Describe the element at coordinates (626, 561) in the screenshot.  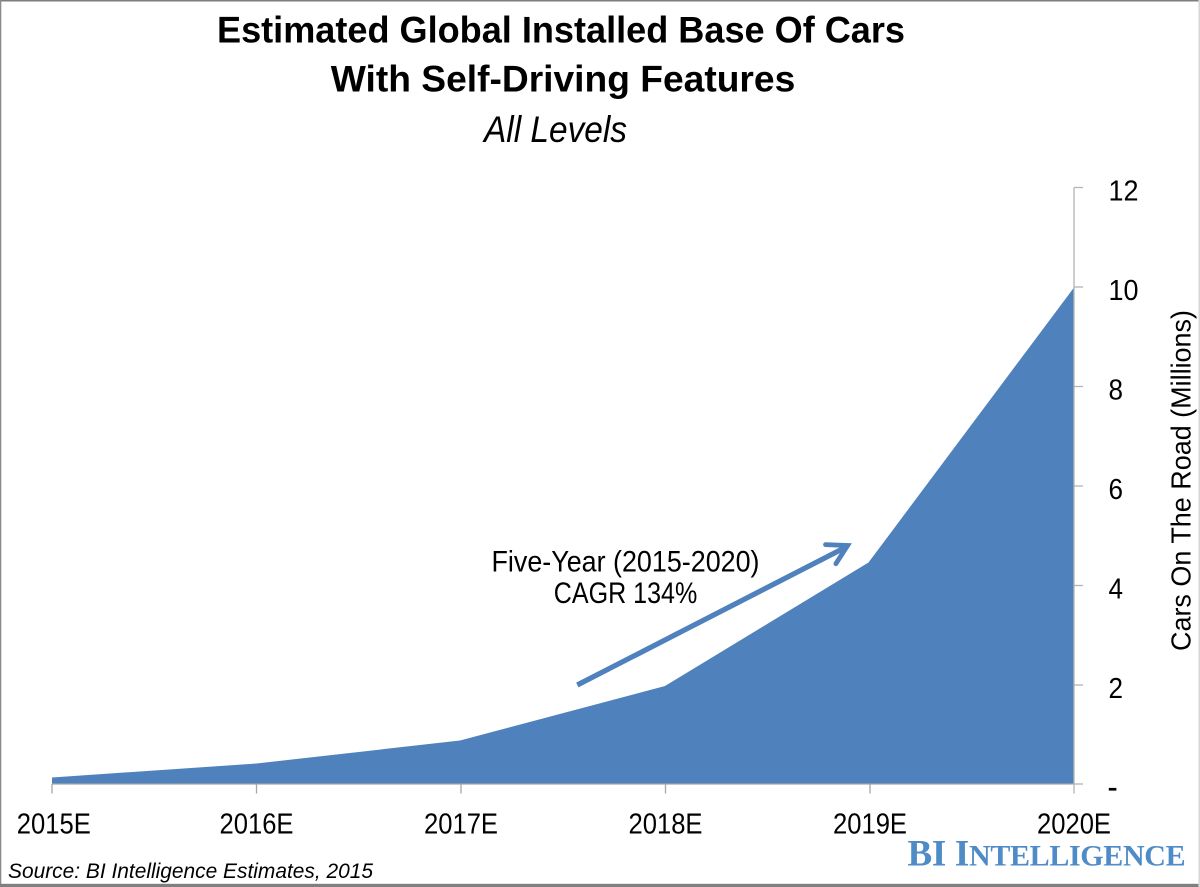
I see `svg-text: Five-Year (2015-2020)` at that location.